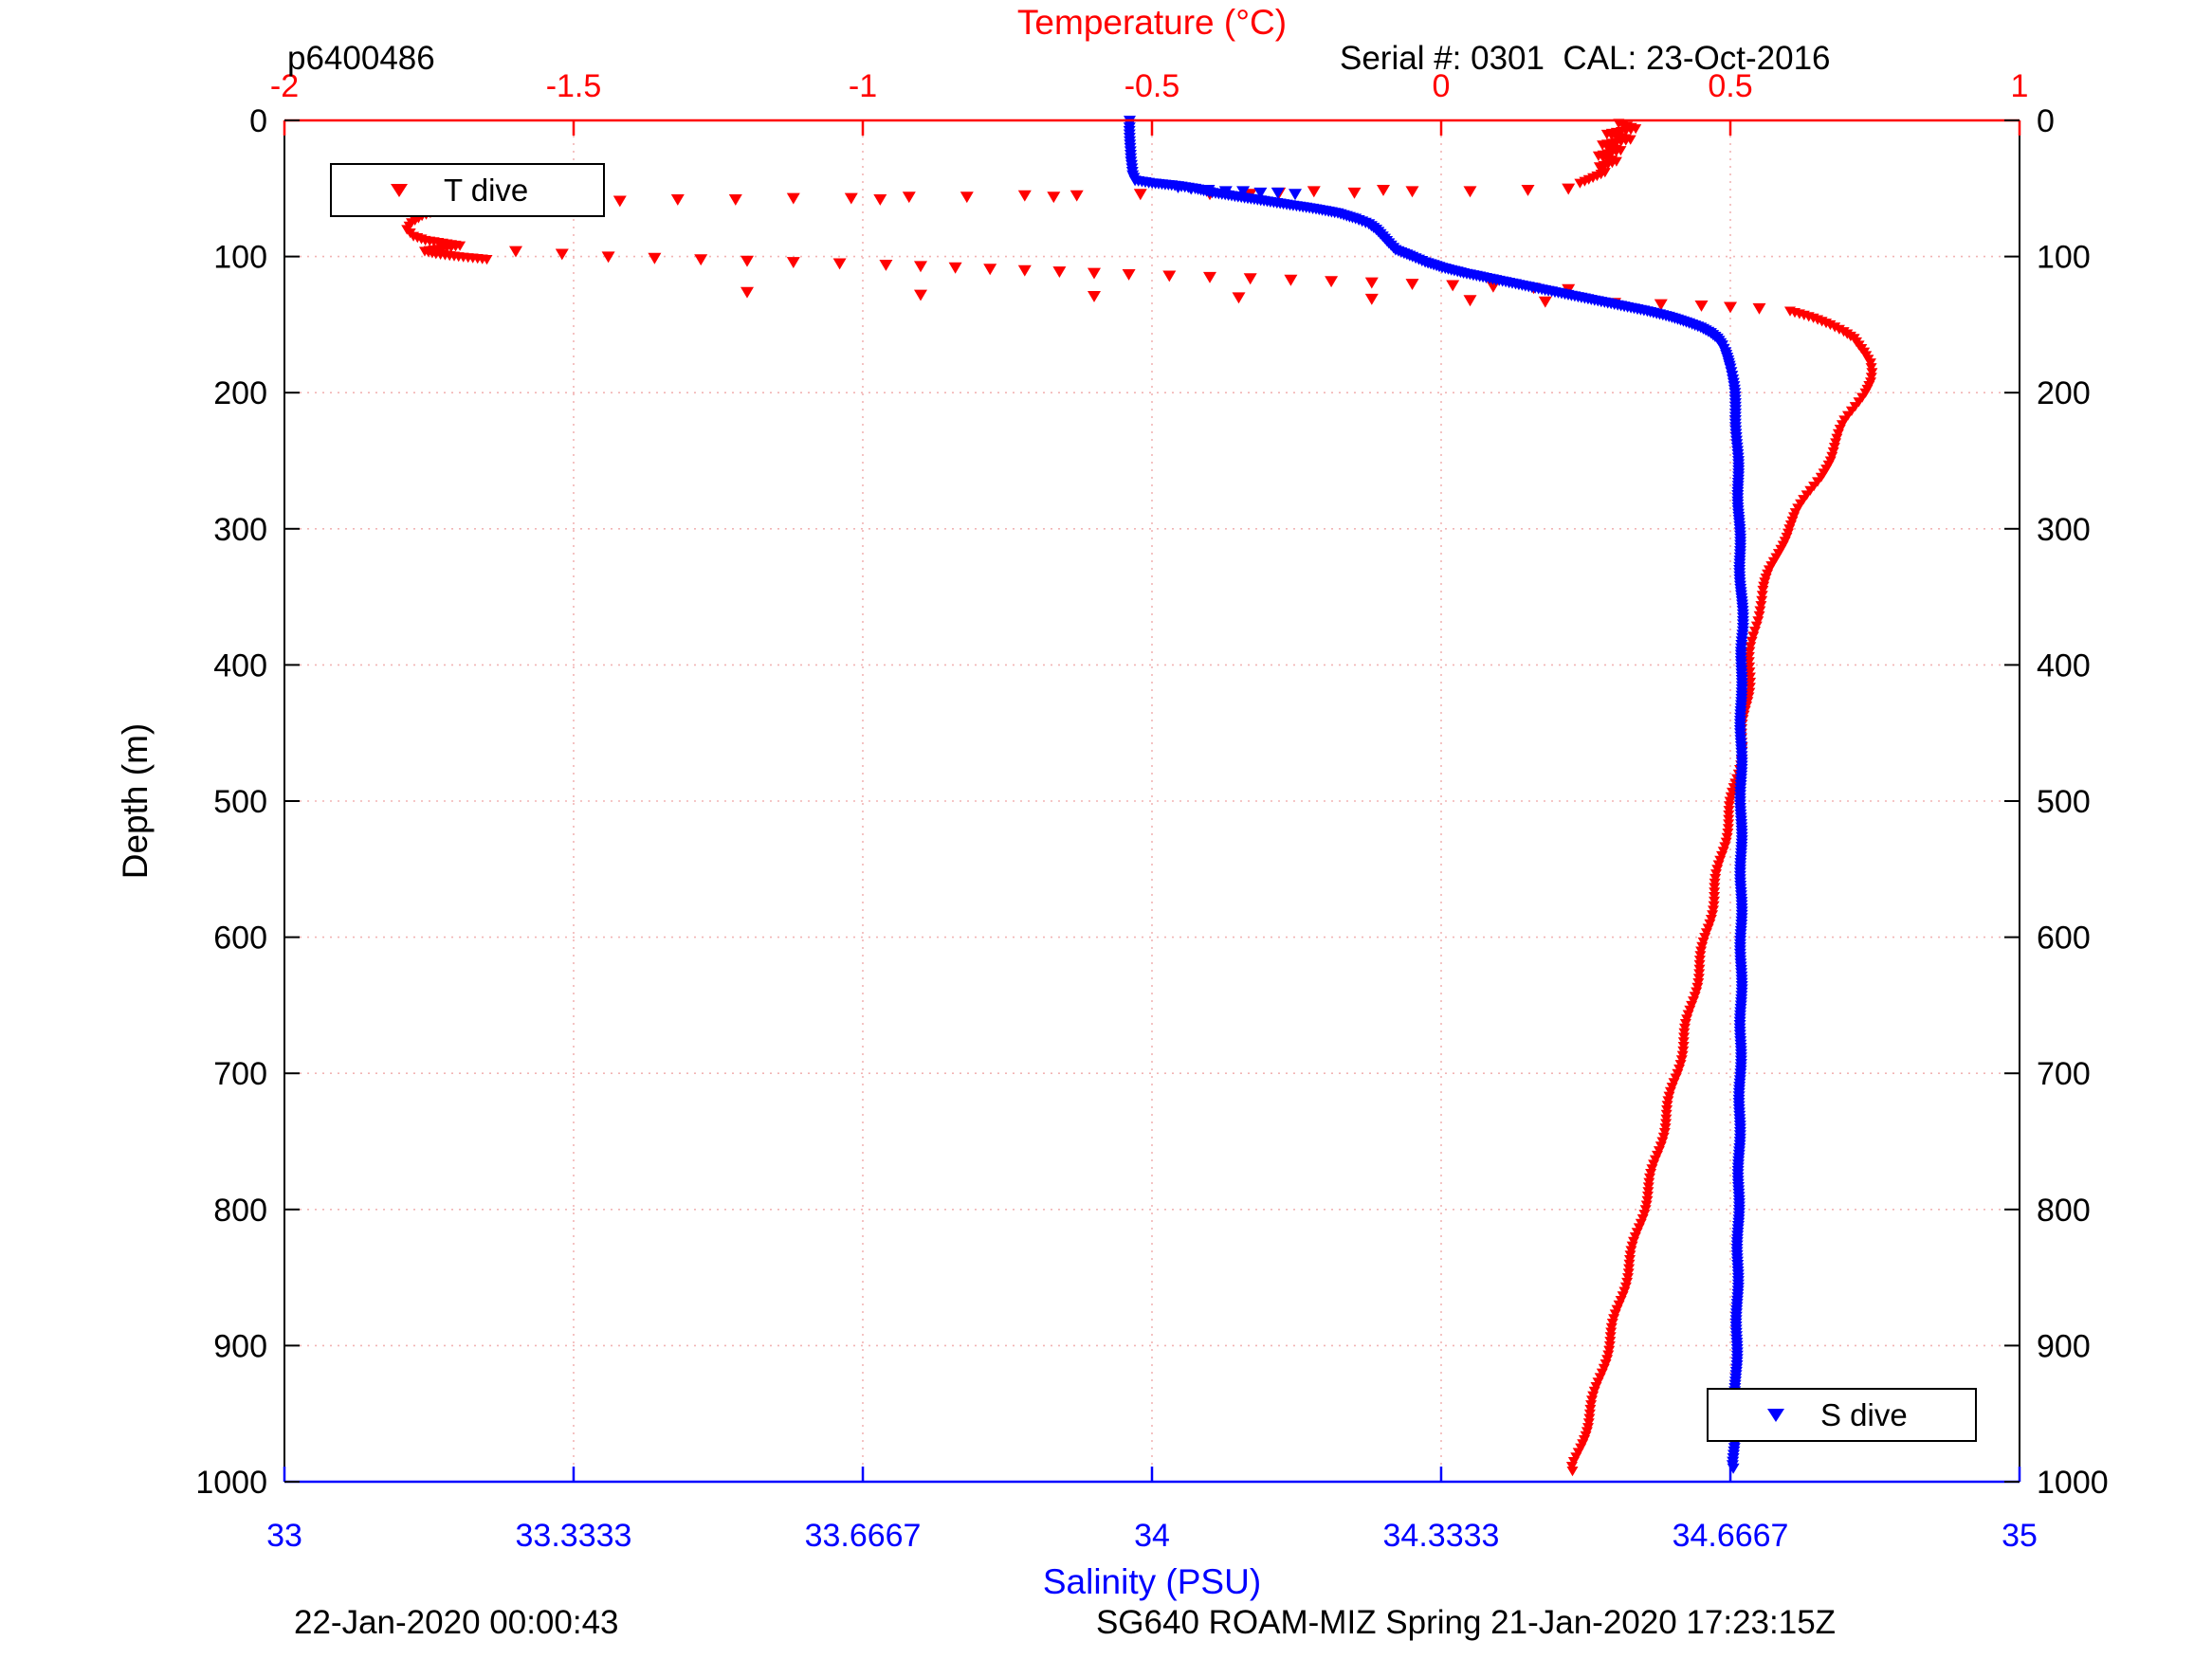 The image size is (2212, 1659). What do you see at coordinates (1152, 22) in the screenshot?
I see `temperature-axis-title: Temperature (°C)` at bounding box center [1152, 22].